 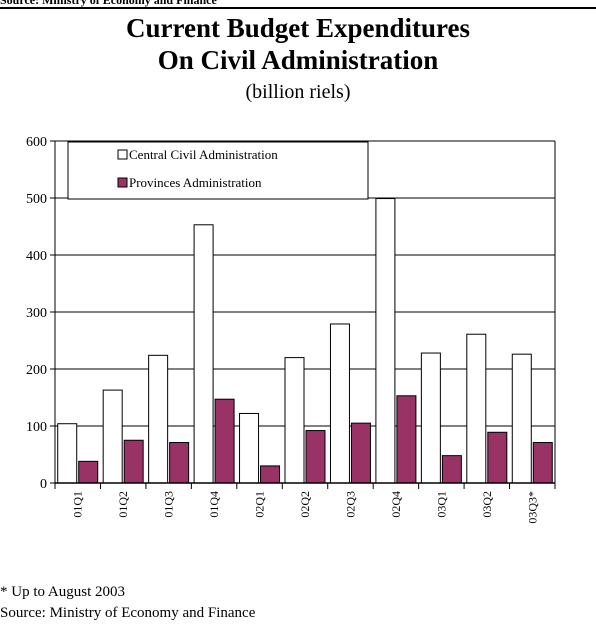 What do you see at coordinates (169, 504) in the screenshot?
I see `x-tick-label: 01Q3` at bounding box center [169, 504].